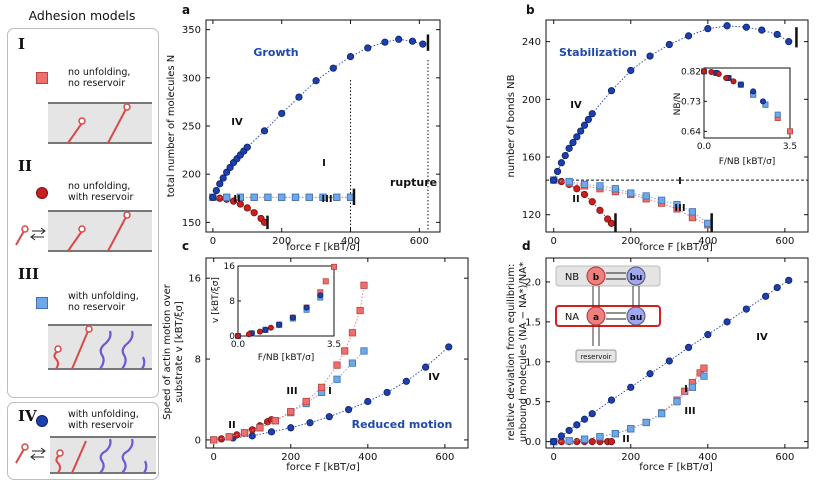 The image size is (831, 488). I want to click on scheme-reservoir-label: reservoir, so click(595, 357).